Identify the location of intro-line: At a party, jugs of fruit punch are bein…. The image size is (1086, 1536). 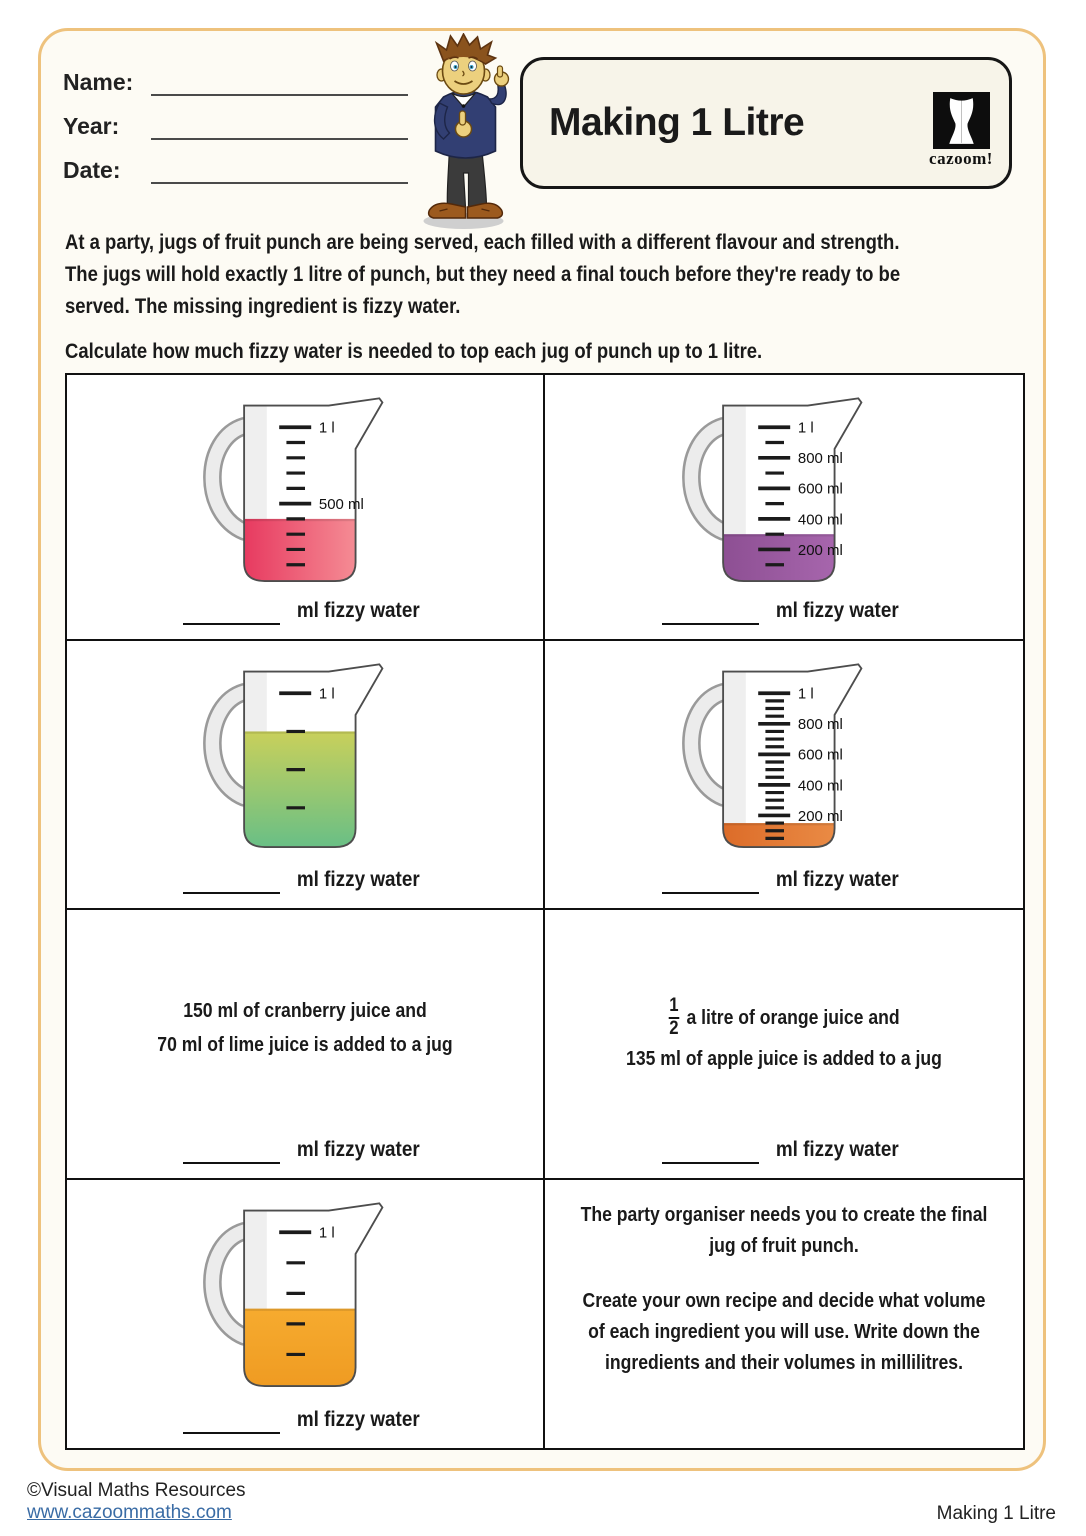
(482, 242).